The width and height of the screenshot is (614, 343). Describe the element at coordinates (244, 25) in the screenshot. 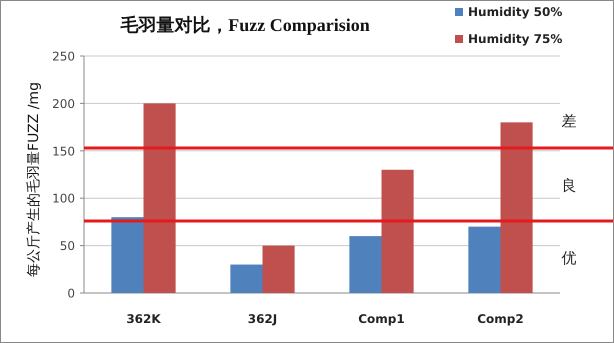

I see `chart-title: 毛羽量对比，Fuzz Comparision` at that location.